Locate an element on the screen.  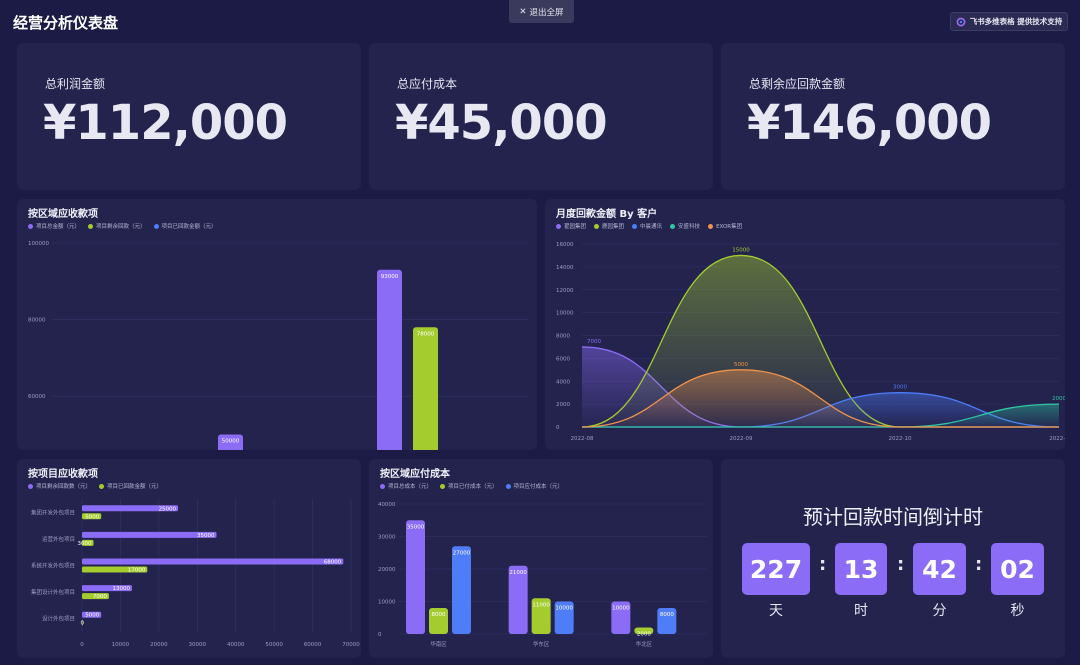
support-badge: 飞书多维表格 提供技术支持 is located at coordinates (1009, 21).